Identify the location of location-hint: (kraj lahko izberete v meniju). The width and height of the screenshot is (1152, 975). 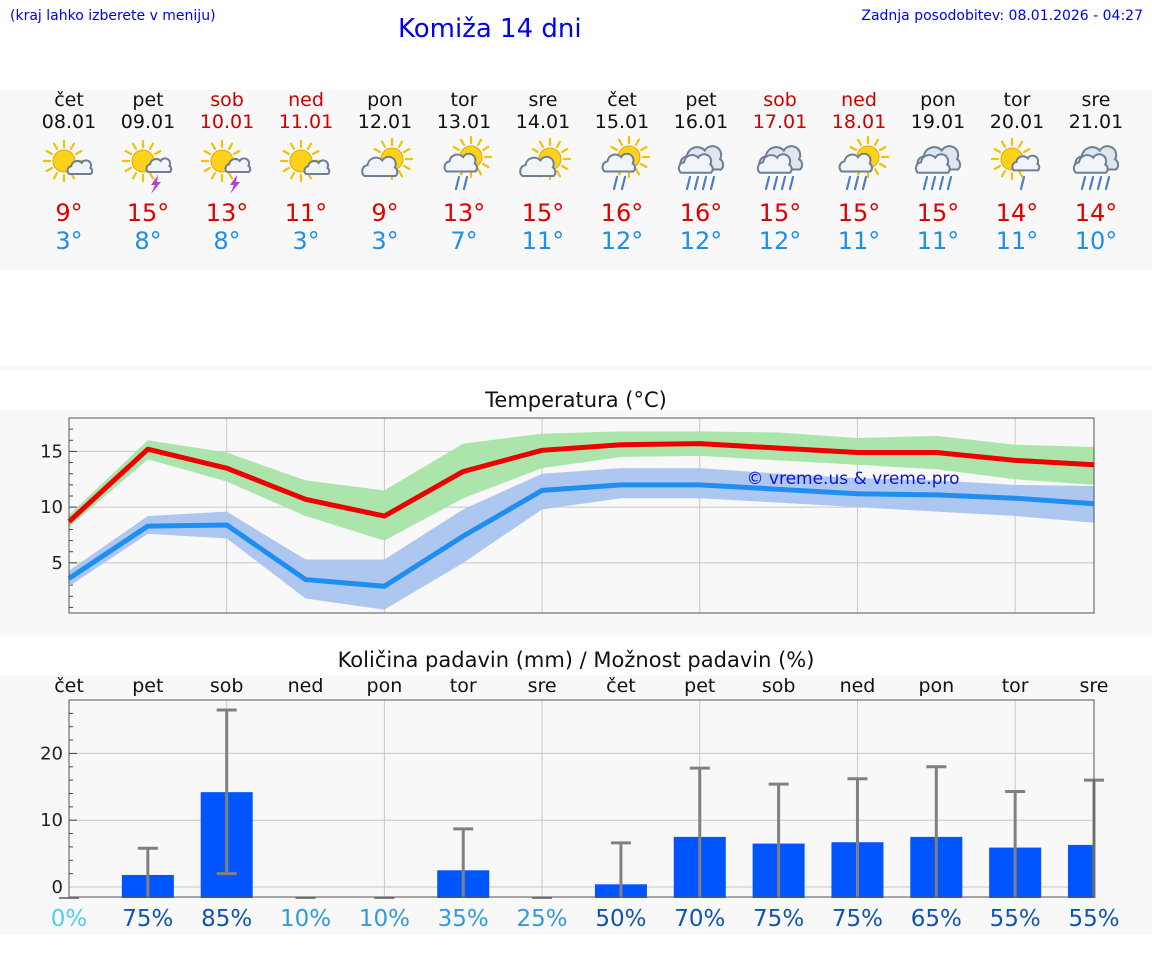
(113, 16).